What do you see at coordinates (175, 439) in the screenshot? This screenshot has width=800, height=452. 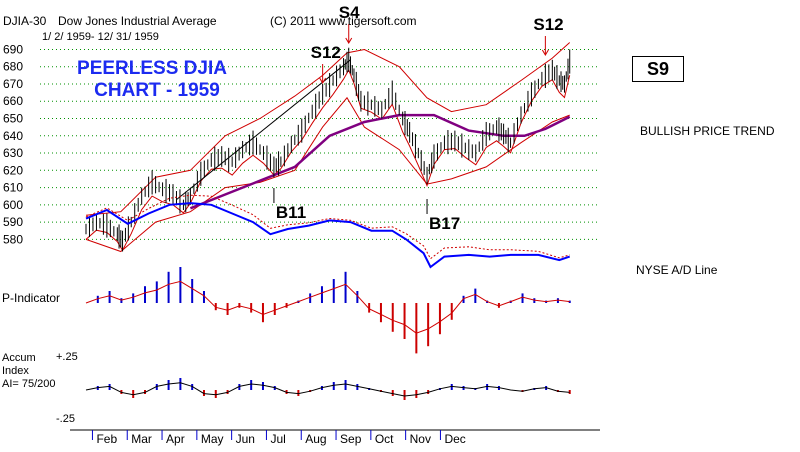 I see `month-label: Apr` at bounding box center [175, 439].